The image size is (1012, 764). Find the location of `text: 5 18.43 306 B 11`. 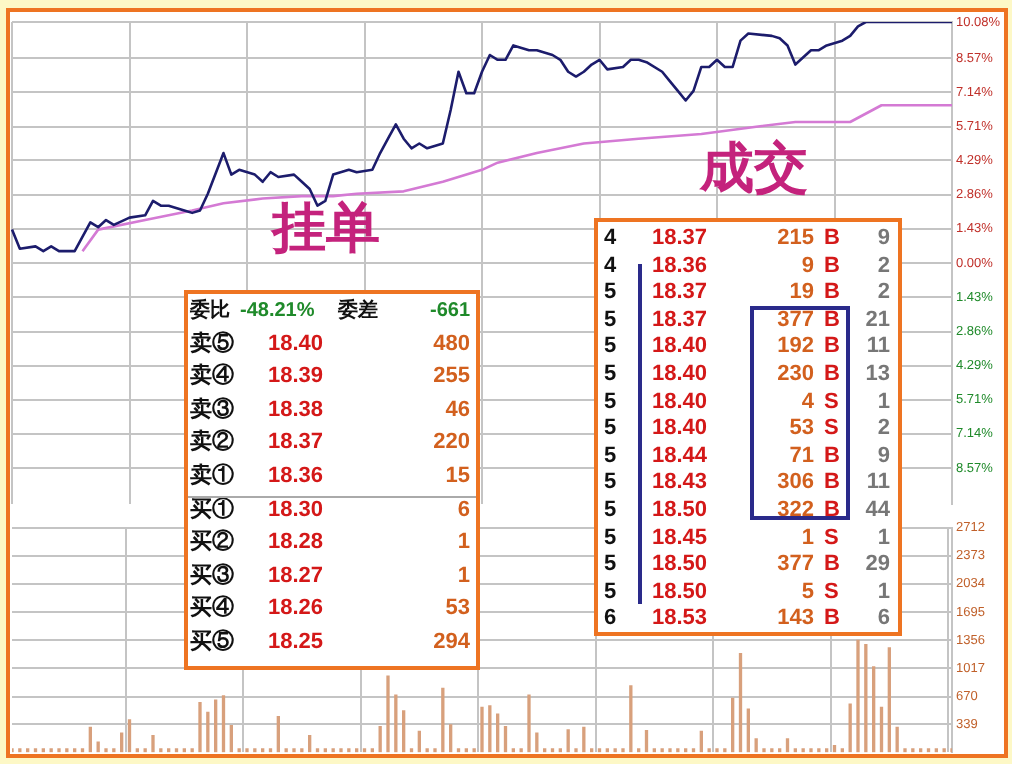

text: 5 18.43 306 B 11 is located at coordinates (747, 482).